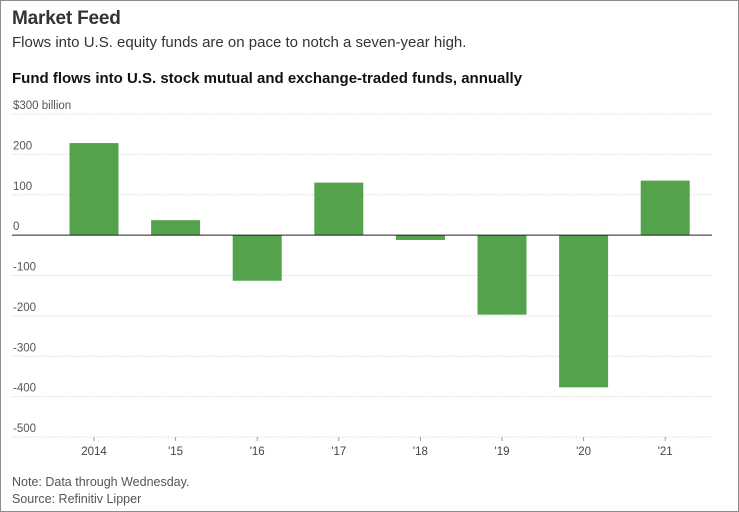 The image size is (739, 512). I want to click on y-tick-label: 0, so click(16, 227).